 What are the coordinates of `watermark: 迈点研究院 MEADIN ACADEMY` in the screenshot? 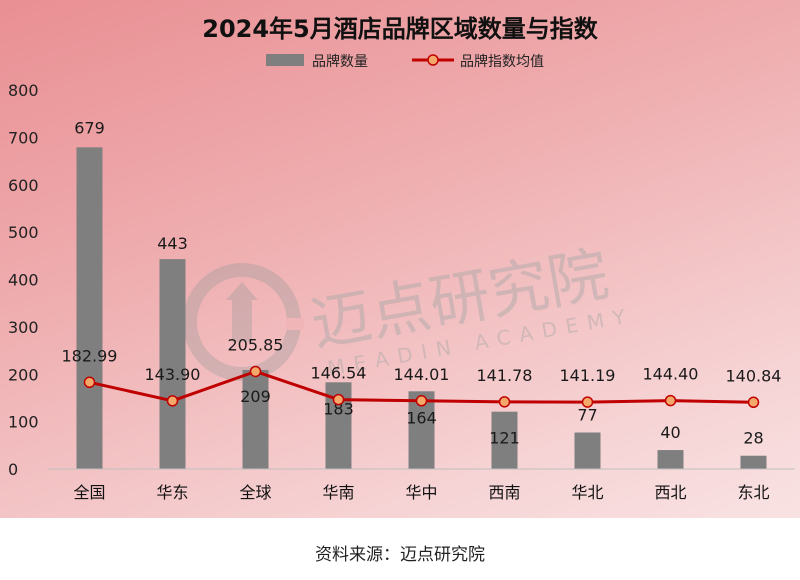 It's located at (409, 310).